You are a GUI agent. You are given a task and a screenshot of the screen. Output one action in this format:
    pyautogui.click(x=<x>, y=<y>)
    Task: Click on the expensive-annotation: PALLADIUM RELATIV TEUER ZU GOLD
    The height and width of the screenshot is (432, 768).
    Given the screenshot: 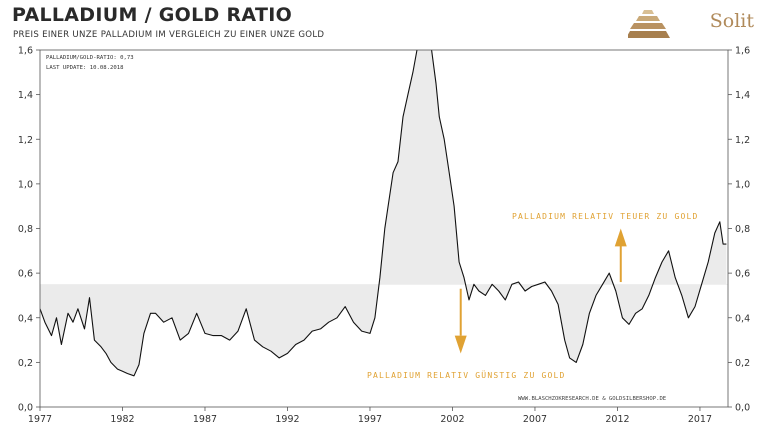 What is the action you would take?
    pyautogui.click(x=605, y=216)
    